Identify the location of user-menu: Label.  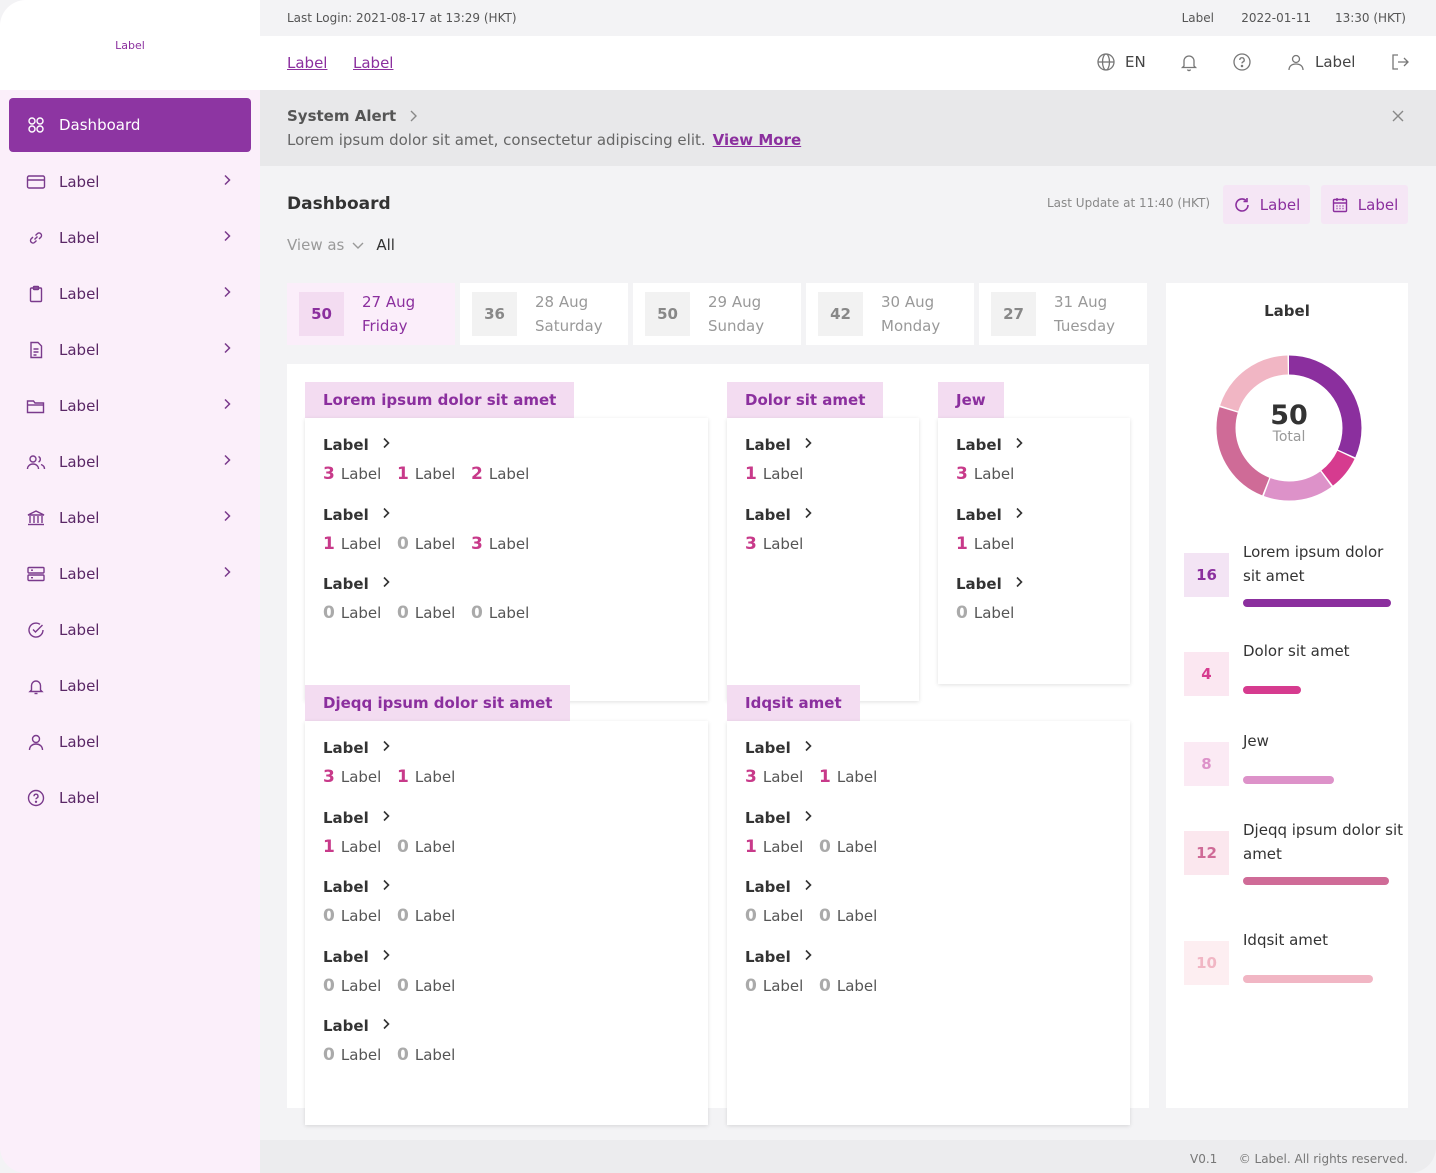
(1320, 62).